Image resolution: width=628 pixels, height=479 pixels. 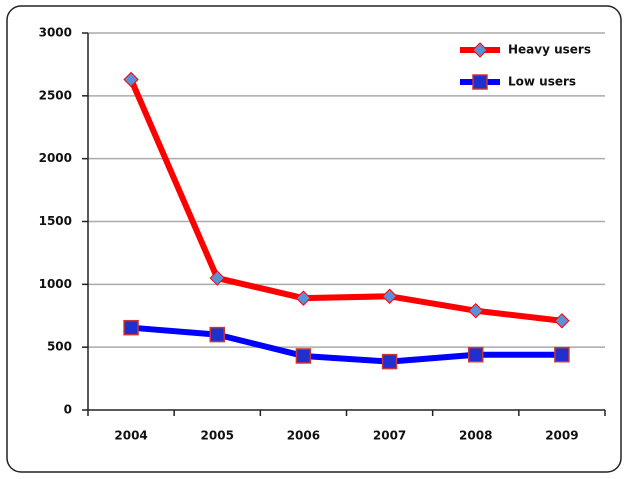 I want to click on x-tick-label: 2004, so click(x=130, y=436).